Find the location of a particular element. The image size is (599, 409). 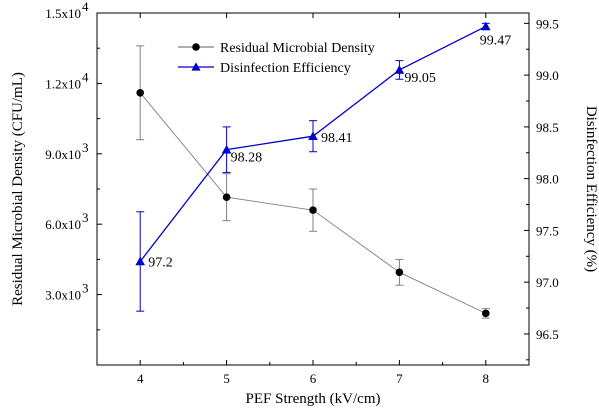

data-label: 99.47 is located at coordinates (496, 40).